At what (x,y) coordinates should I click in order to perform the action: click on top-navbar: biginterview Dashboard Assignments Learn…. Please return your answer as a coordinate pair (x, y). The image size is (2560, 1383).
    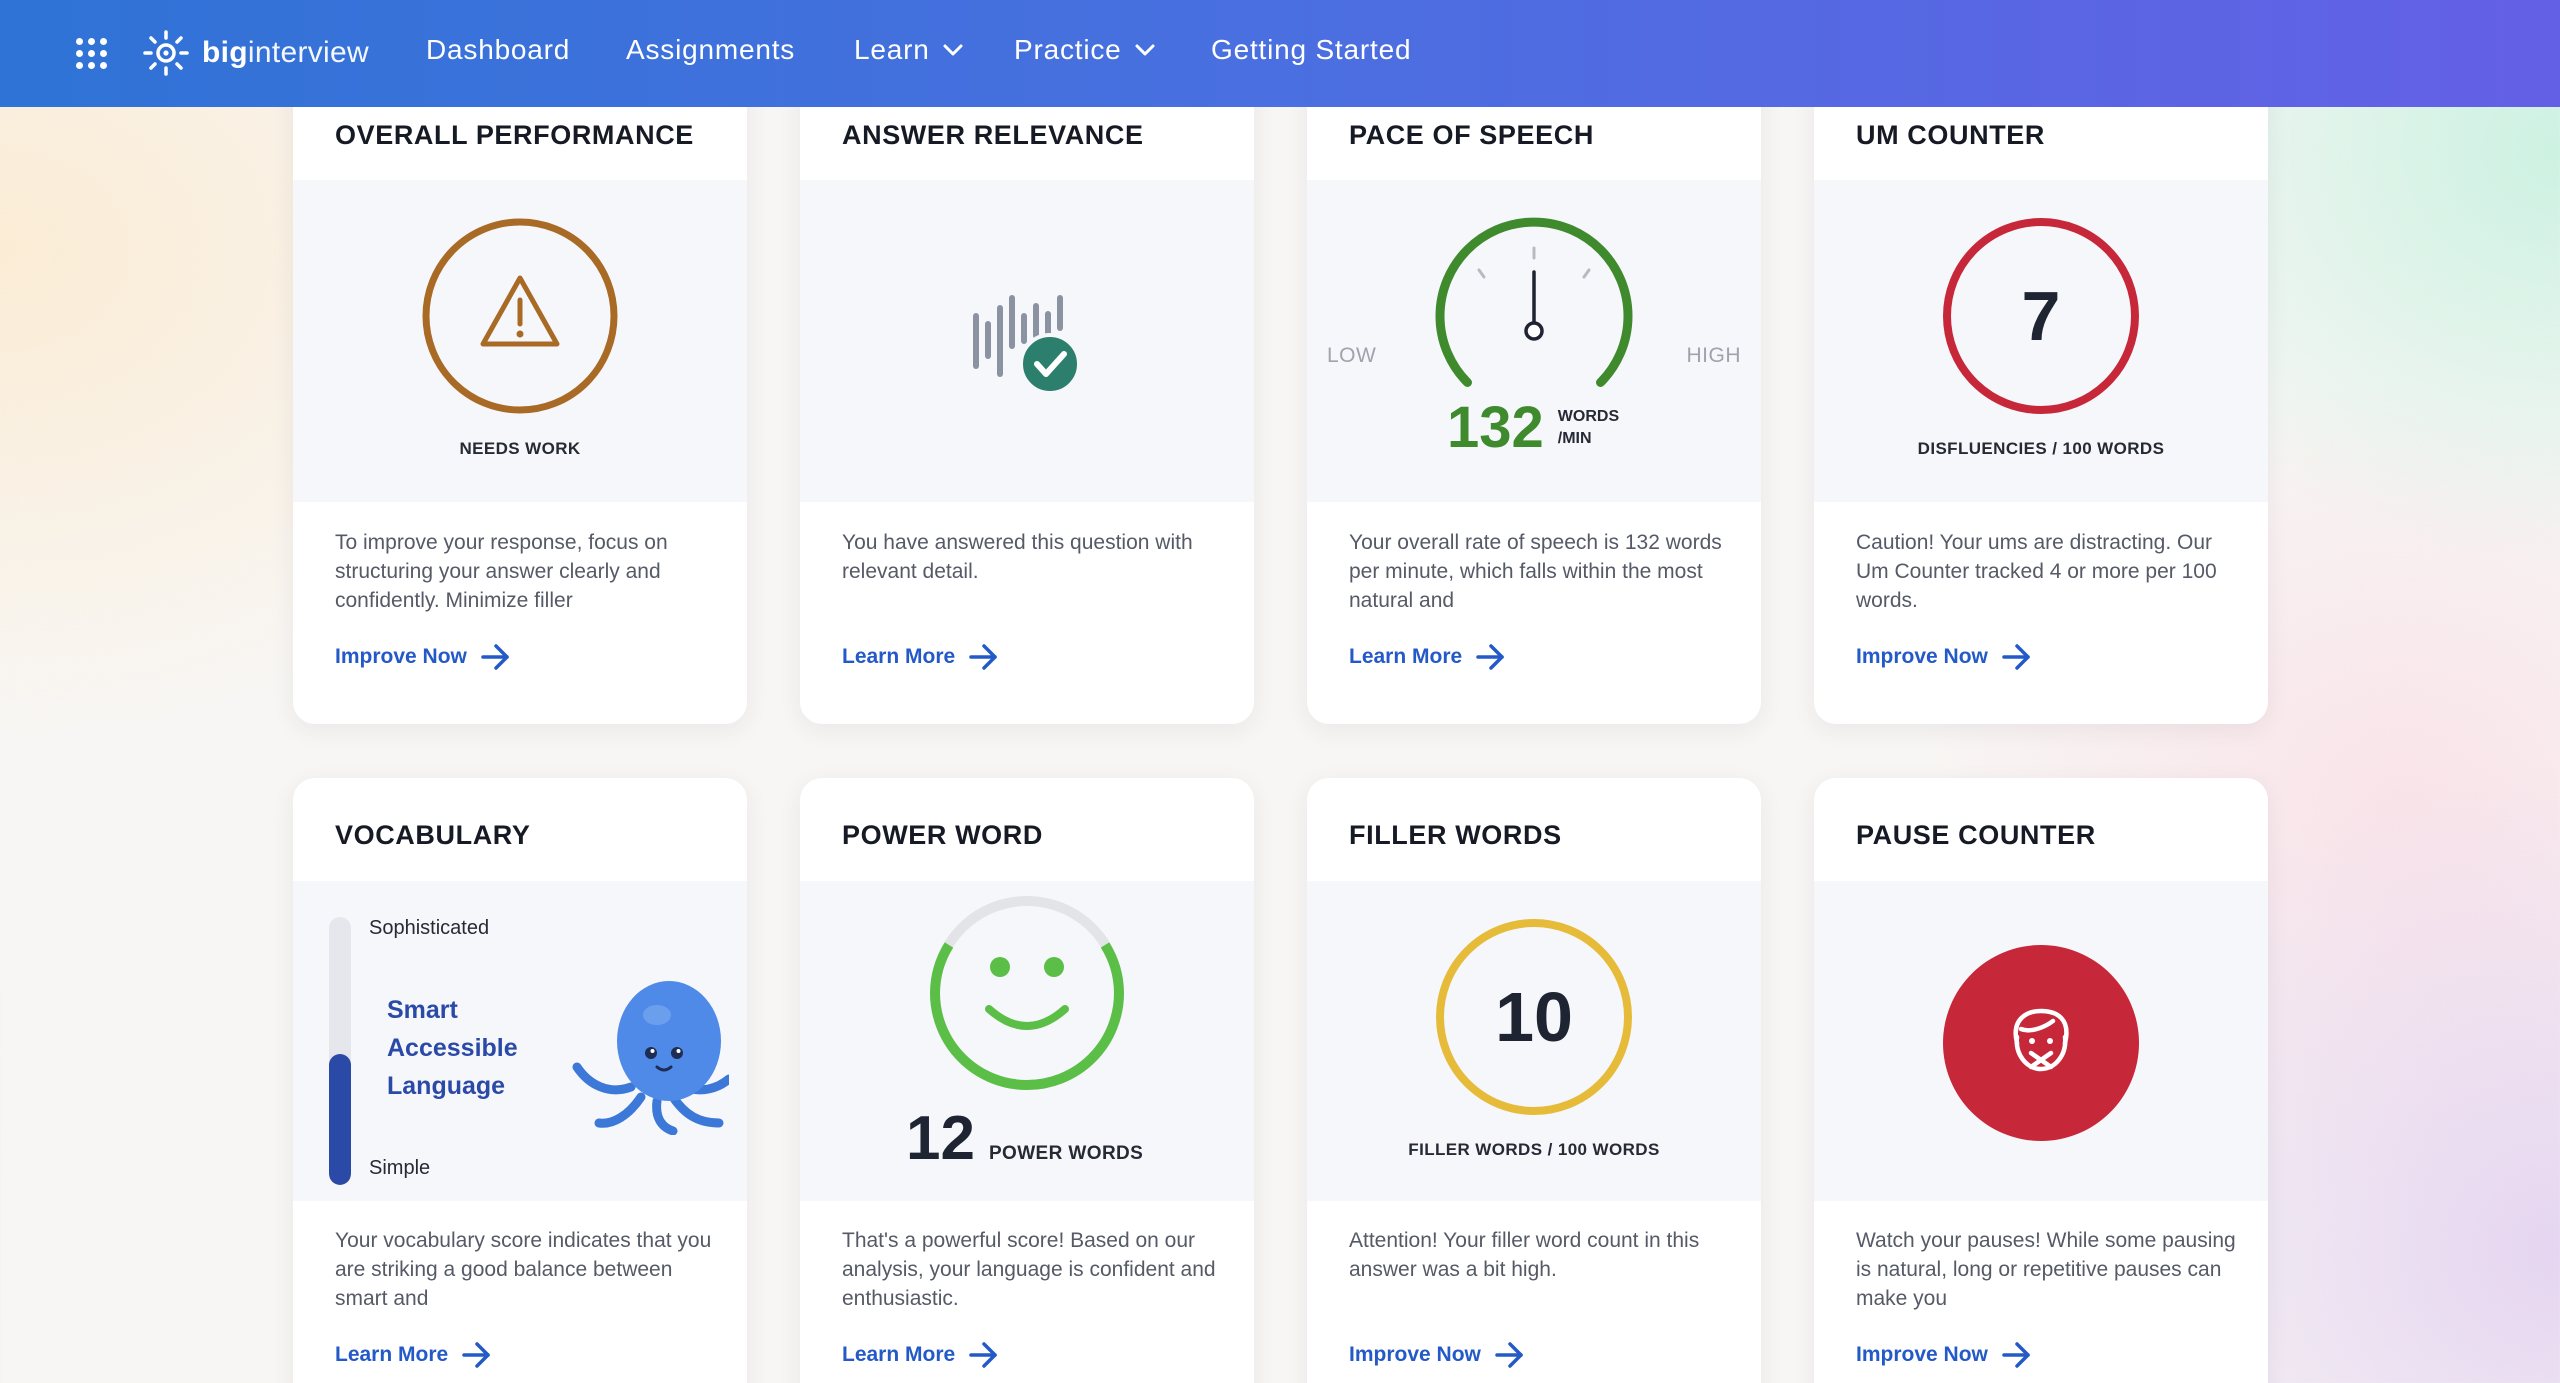
    Looking at the image, I should click on (1280, 53).